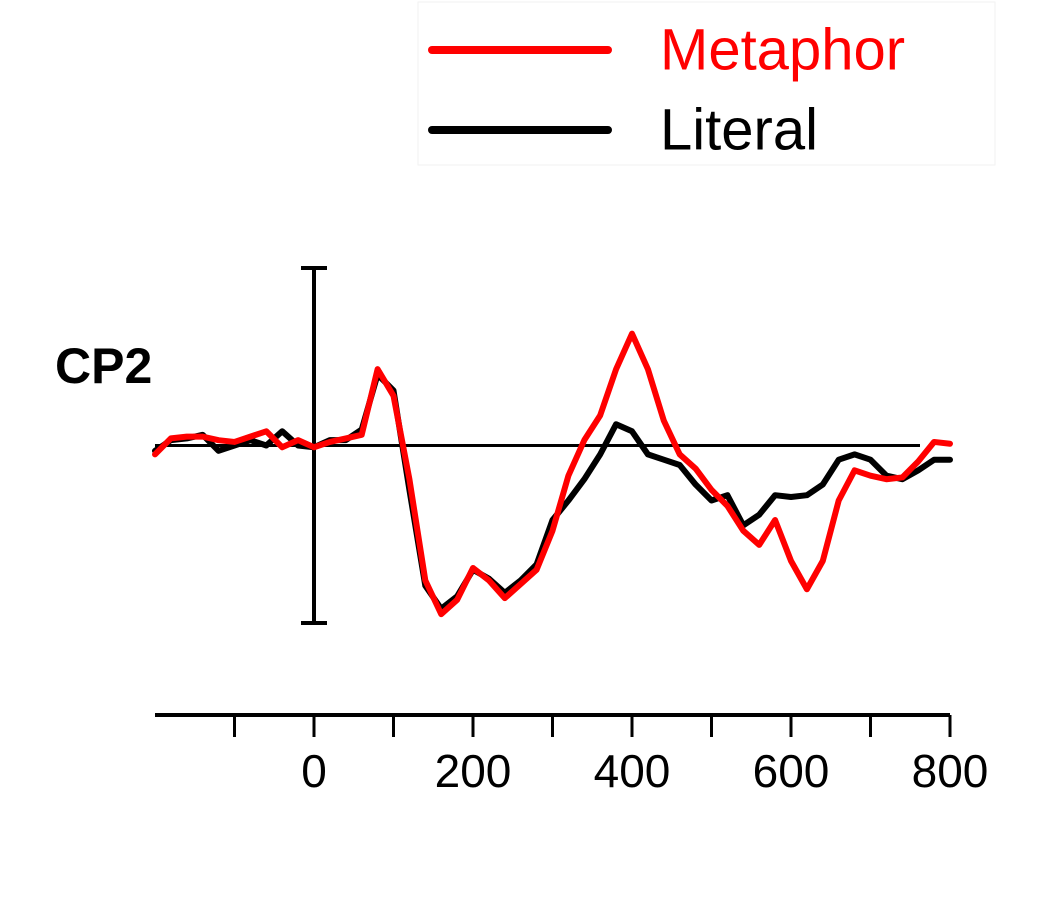 The height and width of the screenshot is (900, 1050). I want to click on x-tick-label: 600, so click(791, 771).